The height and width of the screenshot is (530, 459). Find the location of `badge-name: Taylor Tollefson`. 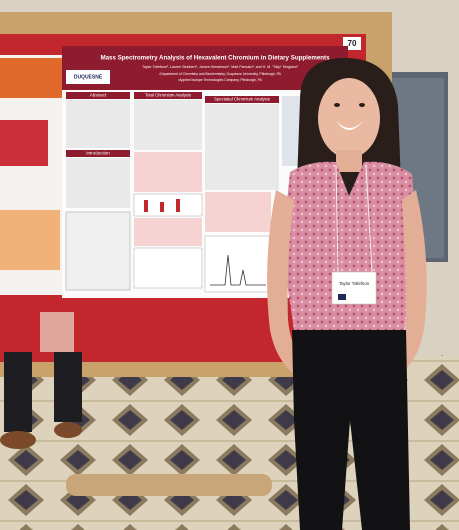

badge-name: Taylor Tollefson is located at coordinates (354, 283).